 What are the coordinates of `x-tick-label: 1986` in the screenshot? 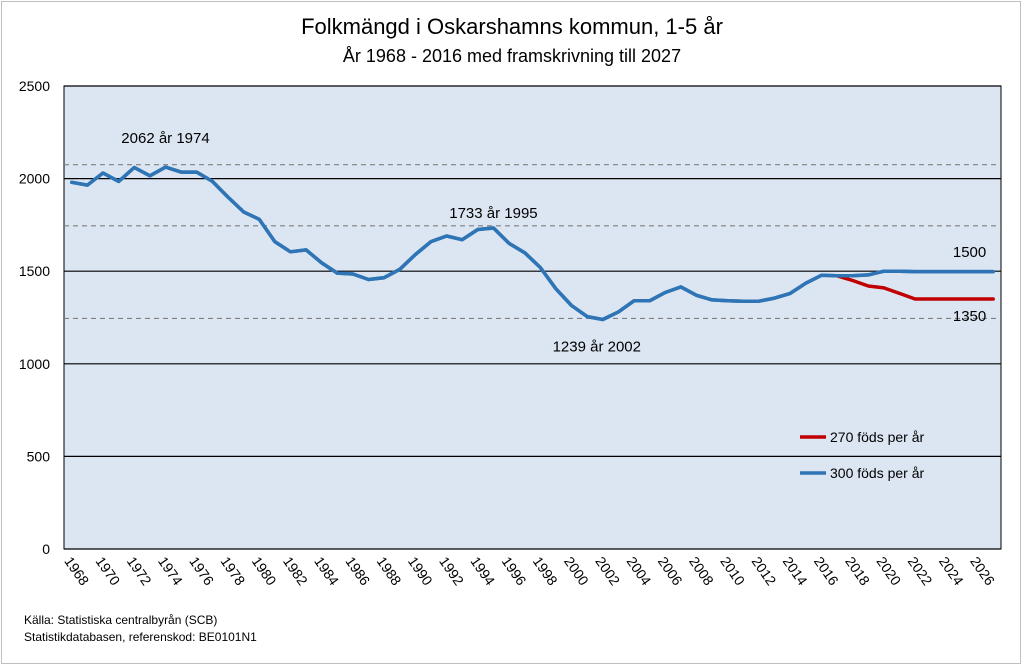 It's located at (357, 571).